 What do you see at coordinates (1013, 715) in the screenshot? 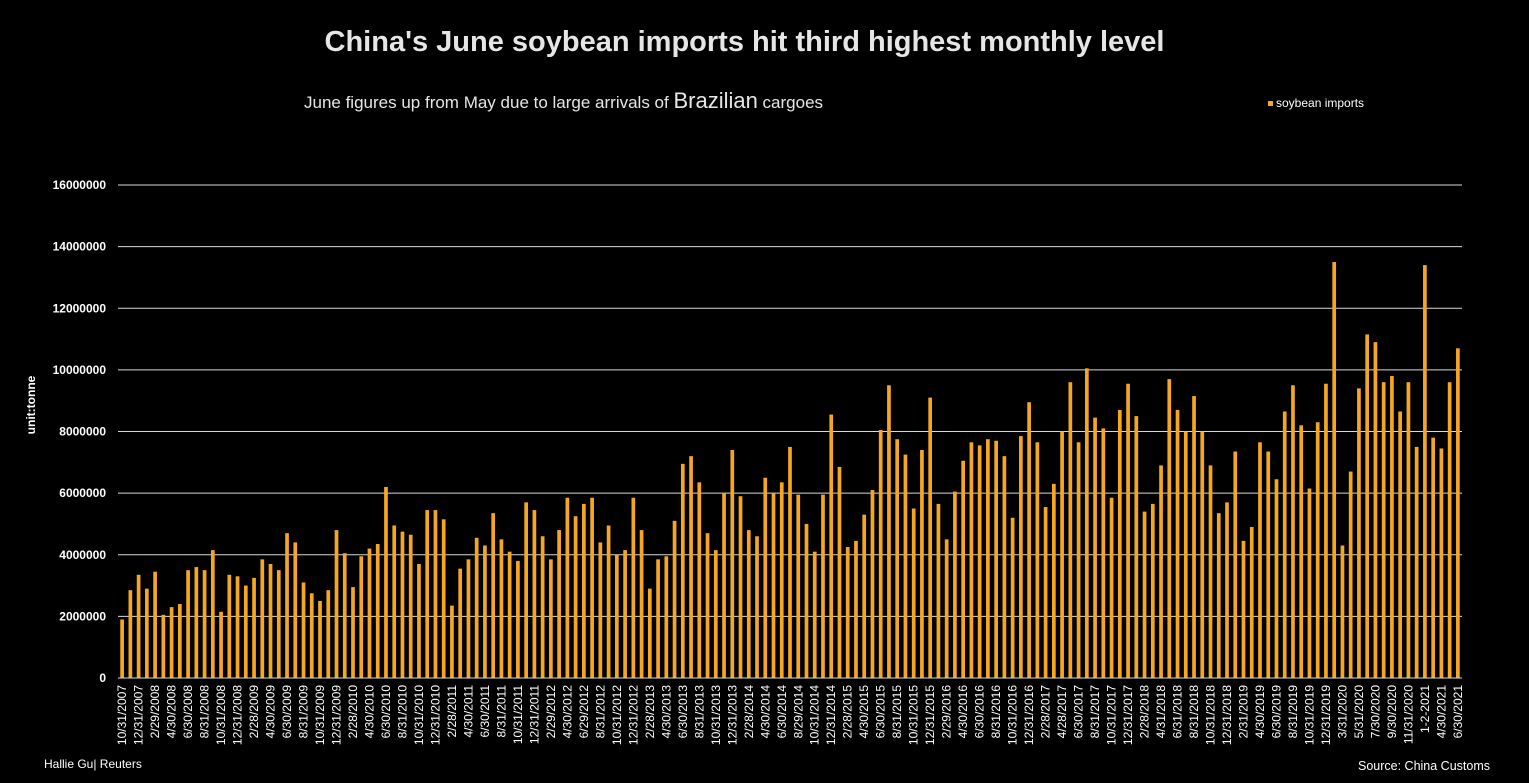
I see `x-tick-label: 10/31/2016` at bounding box center [1013, 715].